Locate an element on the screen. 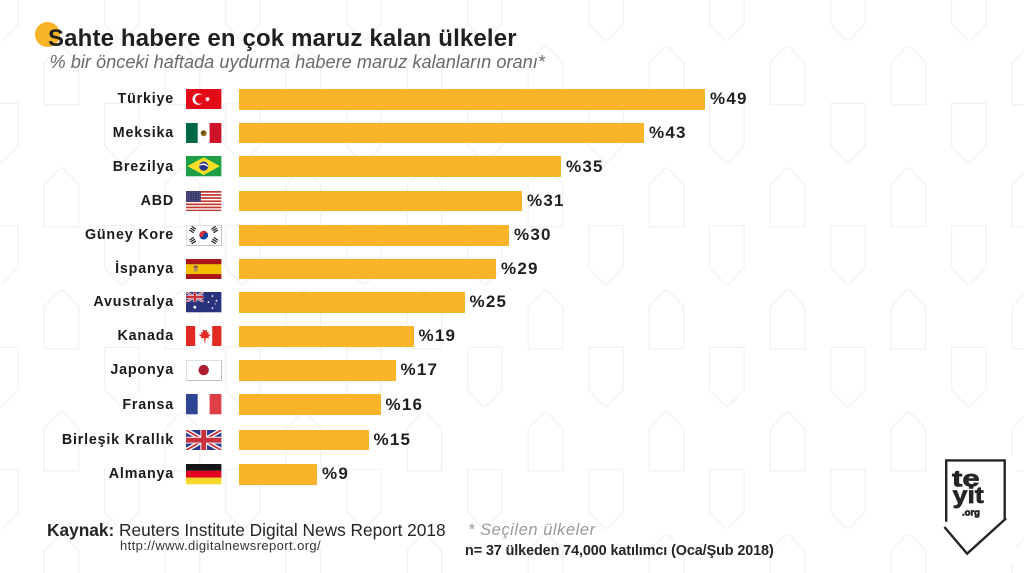 The image size is (1024, 573). svg-text: yit is located at coordinates (968, 495).